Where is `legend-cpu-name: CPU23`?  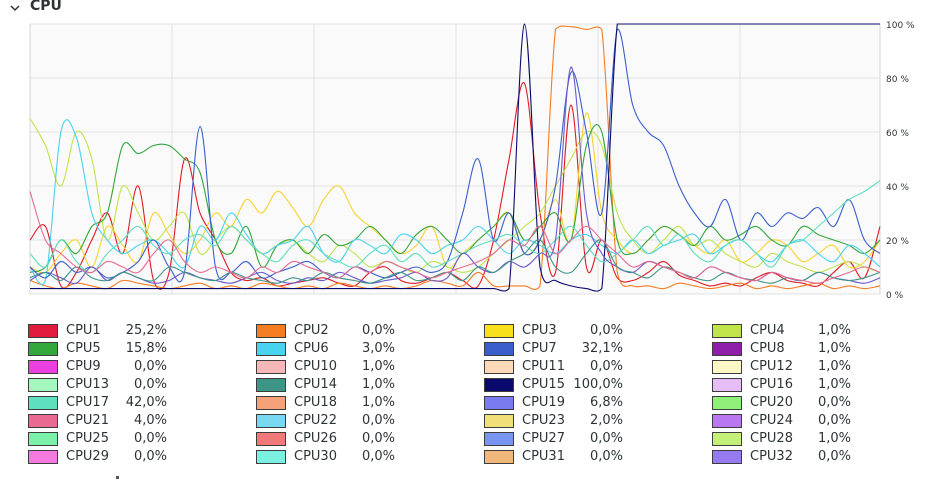 legend-cpu-name: CPU23 is located at coordinates (543, 420).